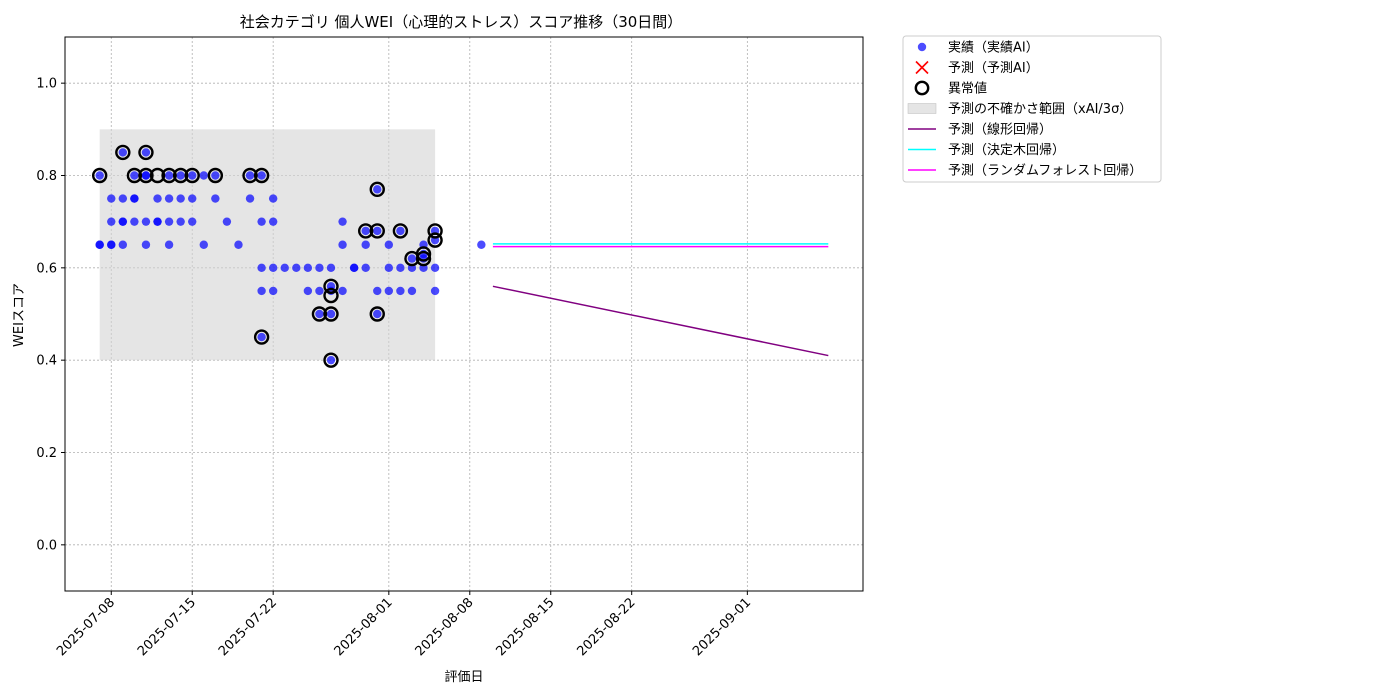 The height and width of the screenshot is (700, 1400). I want to click on x-tick-label: 2025-08-01, so click(364, 627).